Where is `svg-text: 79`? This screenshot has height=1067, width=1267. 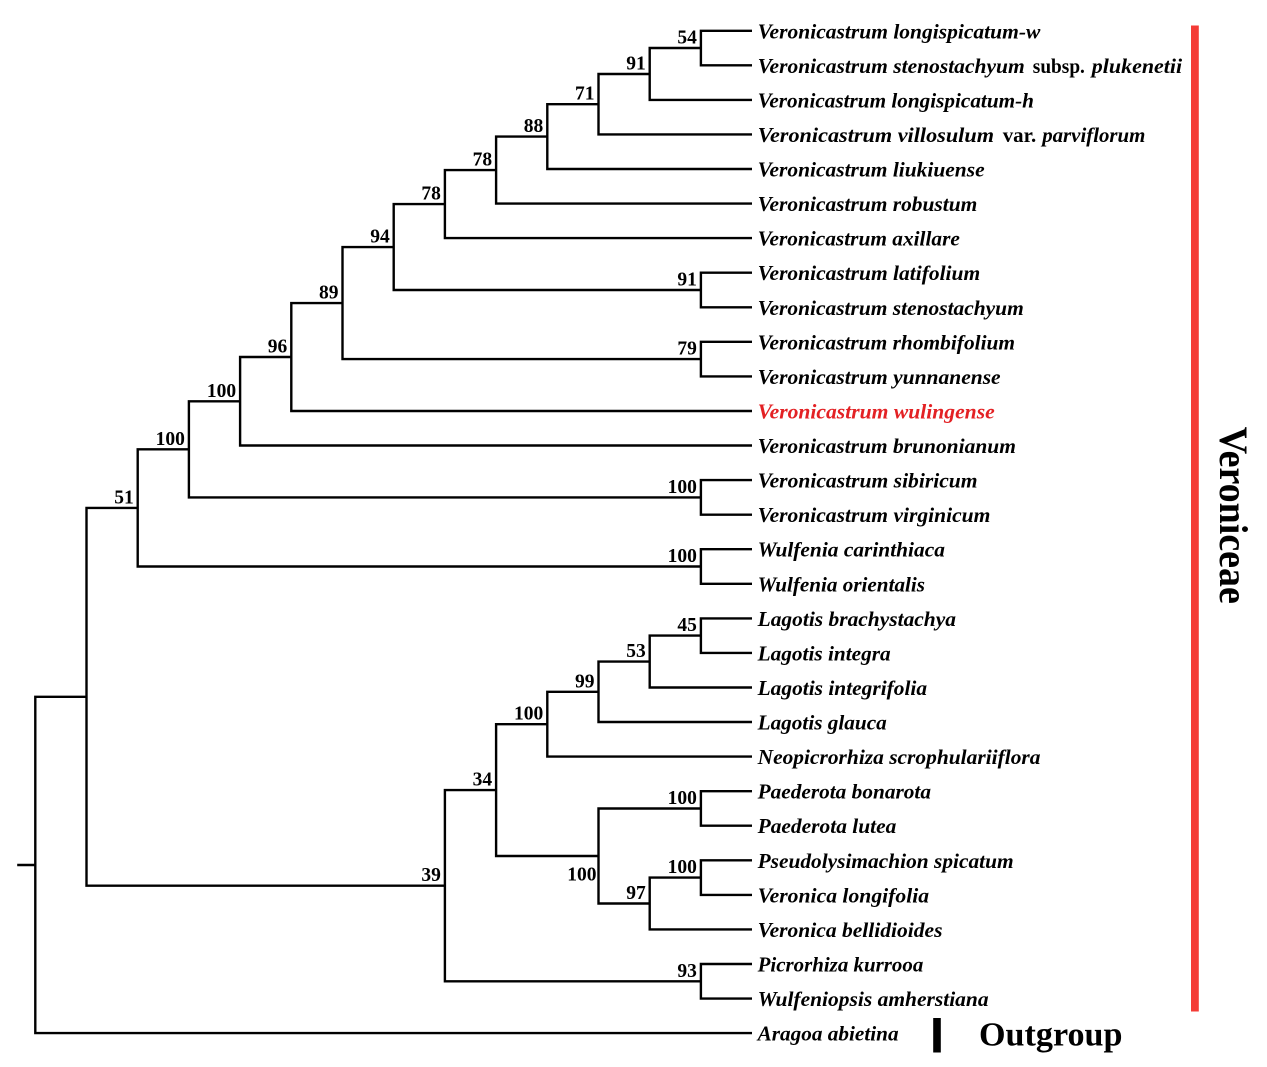 svg-text: 79 is located at coordinates (687, 349).